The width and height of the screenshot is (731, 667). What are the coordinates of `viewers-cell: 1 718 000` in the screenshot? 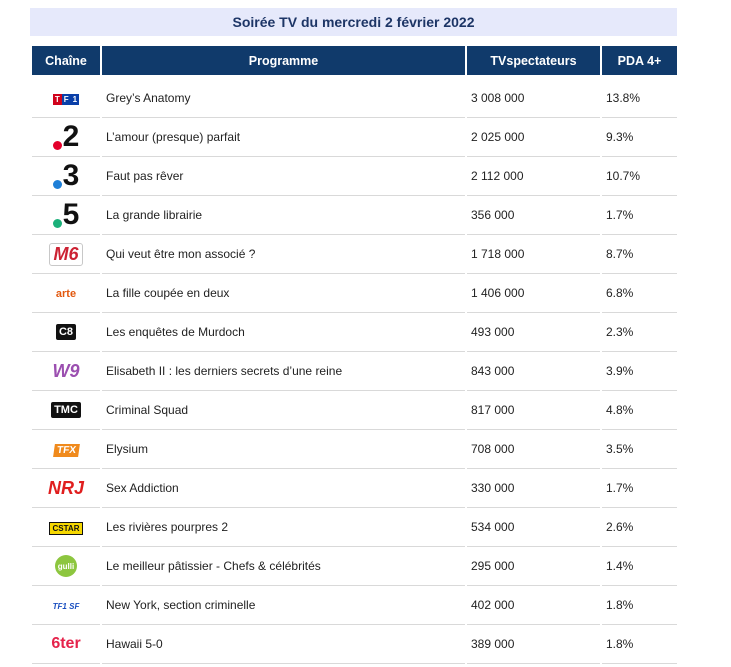 It's located at (533, 254).